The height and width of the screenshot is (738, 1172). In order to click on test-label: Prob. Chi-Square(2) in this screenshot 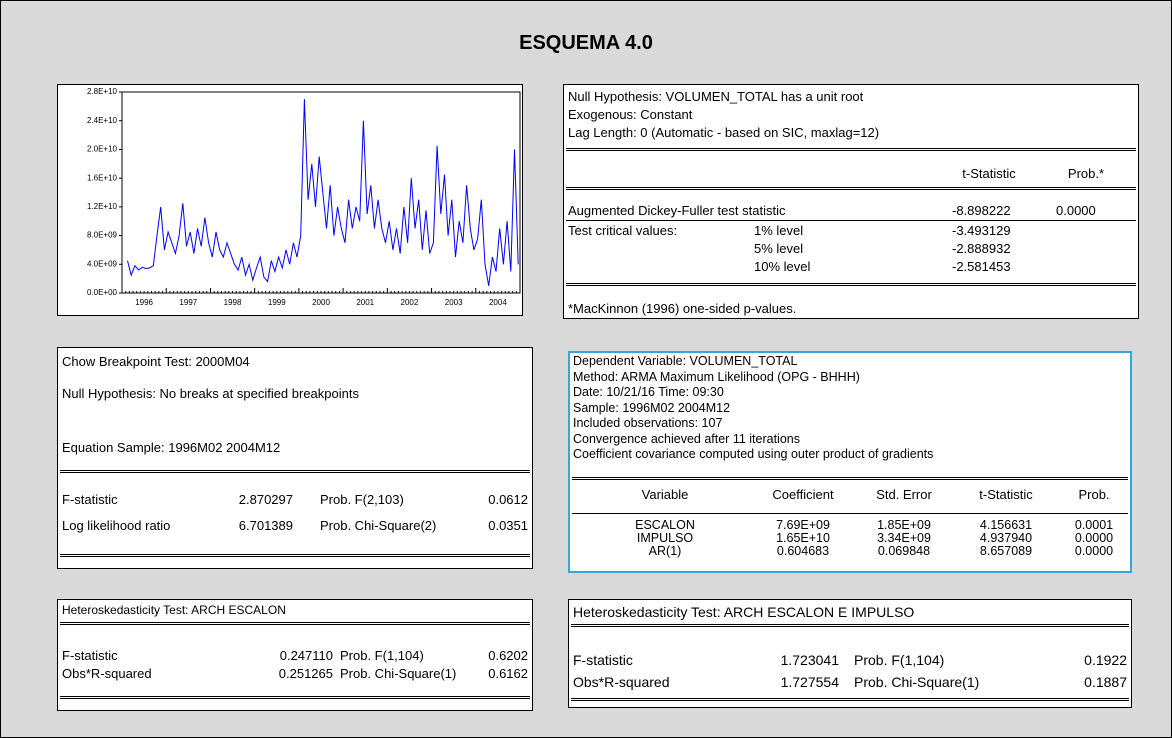, I will do `click(378, 525)`.